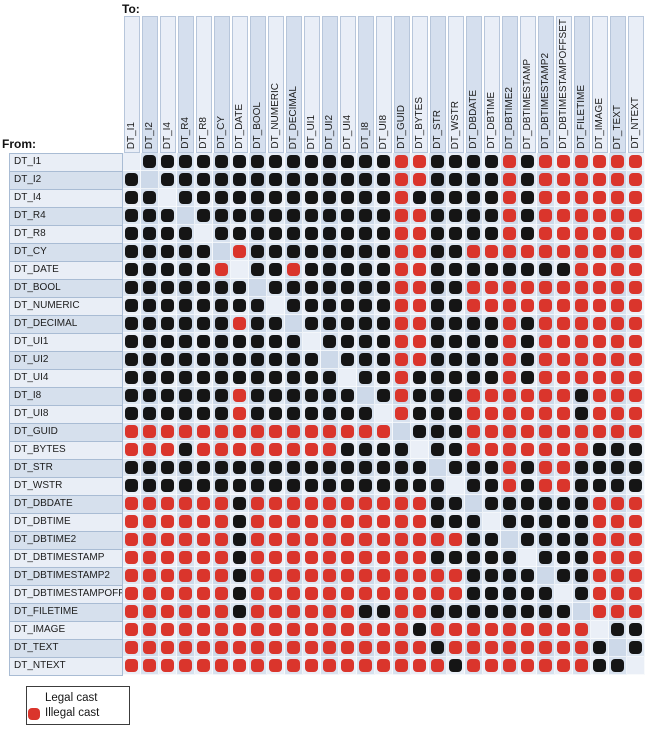 This screenshot has width=645, height=729. I want to click on col-header: DT_GUID, so click(402, 84).